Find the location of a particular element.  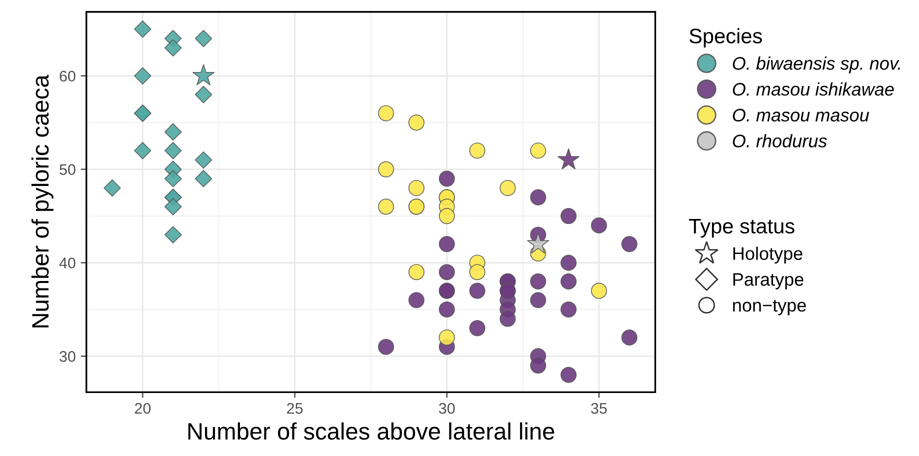

legend-label: O. masou ishikawae is located at coordinates (813, 89).